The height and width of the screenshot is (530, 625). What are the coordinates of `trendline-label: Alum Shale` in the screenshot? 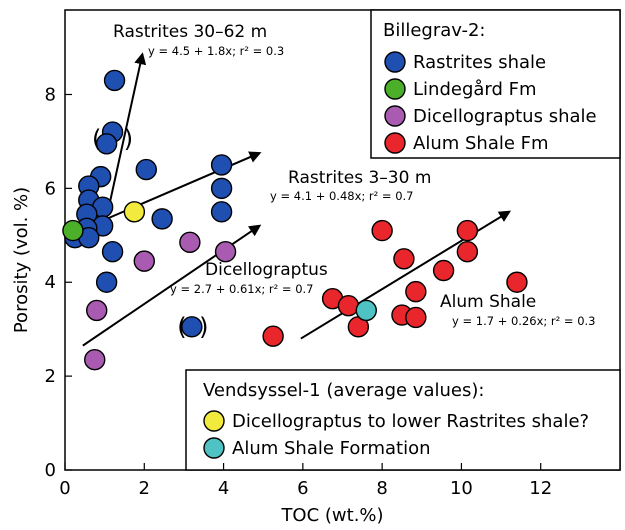 It's located at (488, 302).